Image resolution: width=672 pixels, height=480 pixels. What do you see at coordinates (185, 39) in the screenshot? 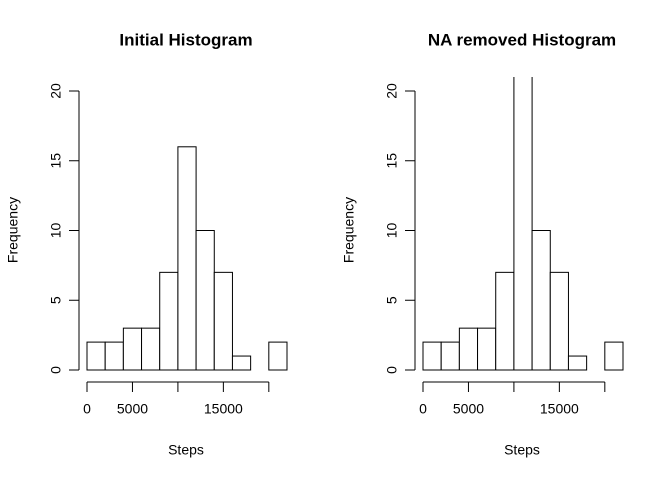
I see `chart-title: Initial Histogram` at bounding box center [185, 39].